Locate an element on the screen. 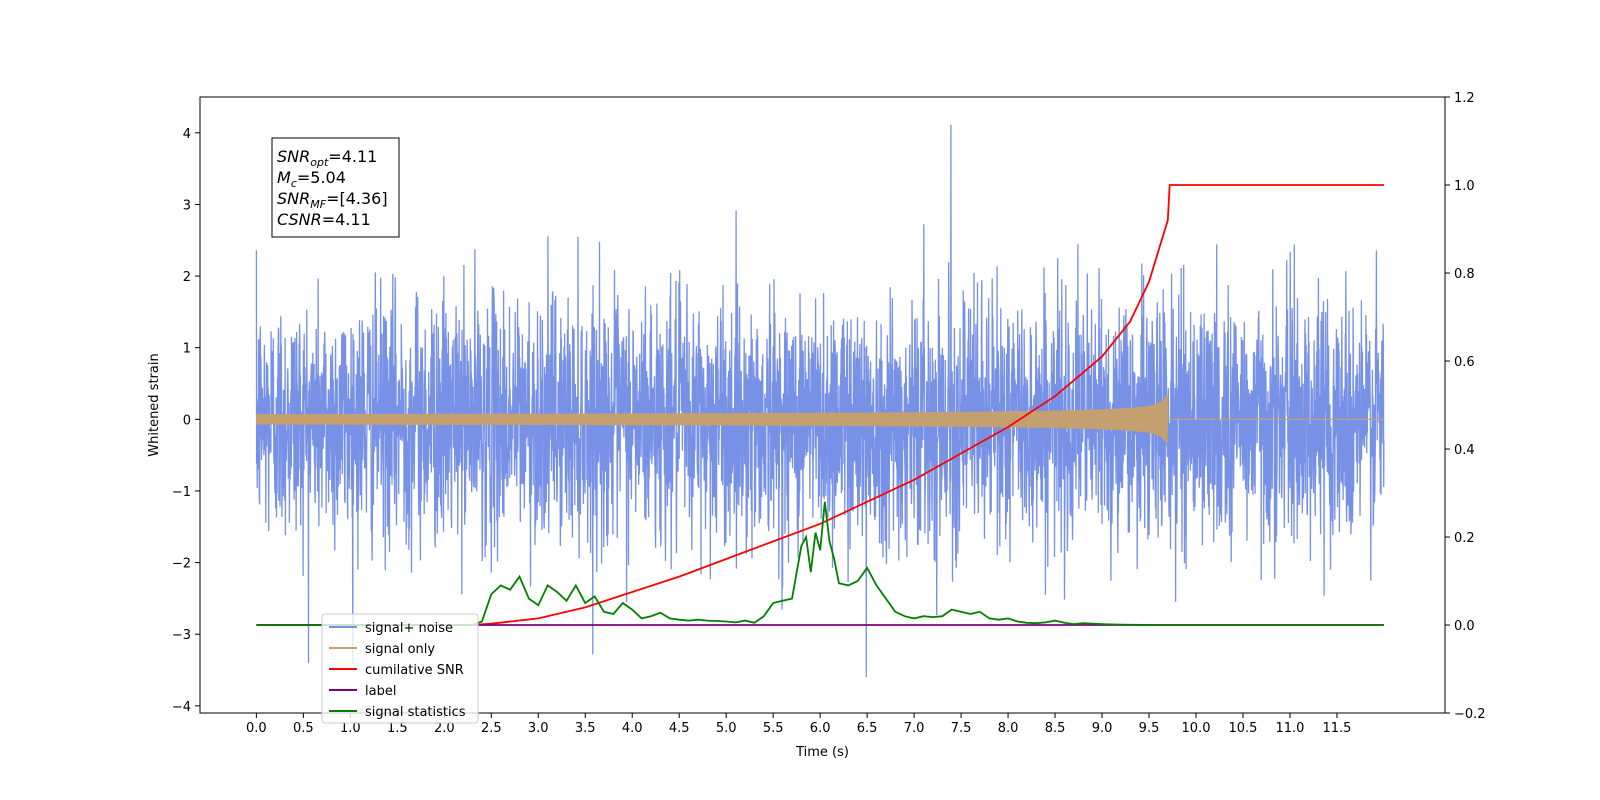 The image size is (1600, 800). legend-label: label is located at coordinates (380, 691).